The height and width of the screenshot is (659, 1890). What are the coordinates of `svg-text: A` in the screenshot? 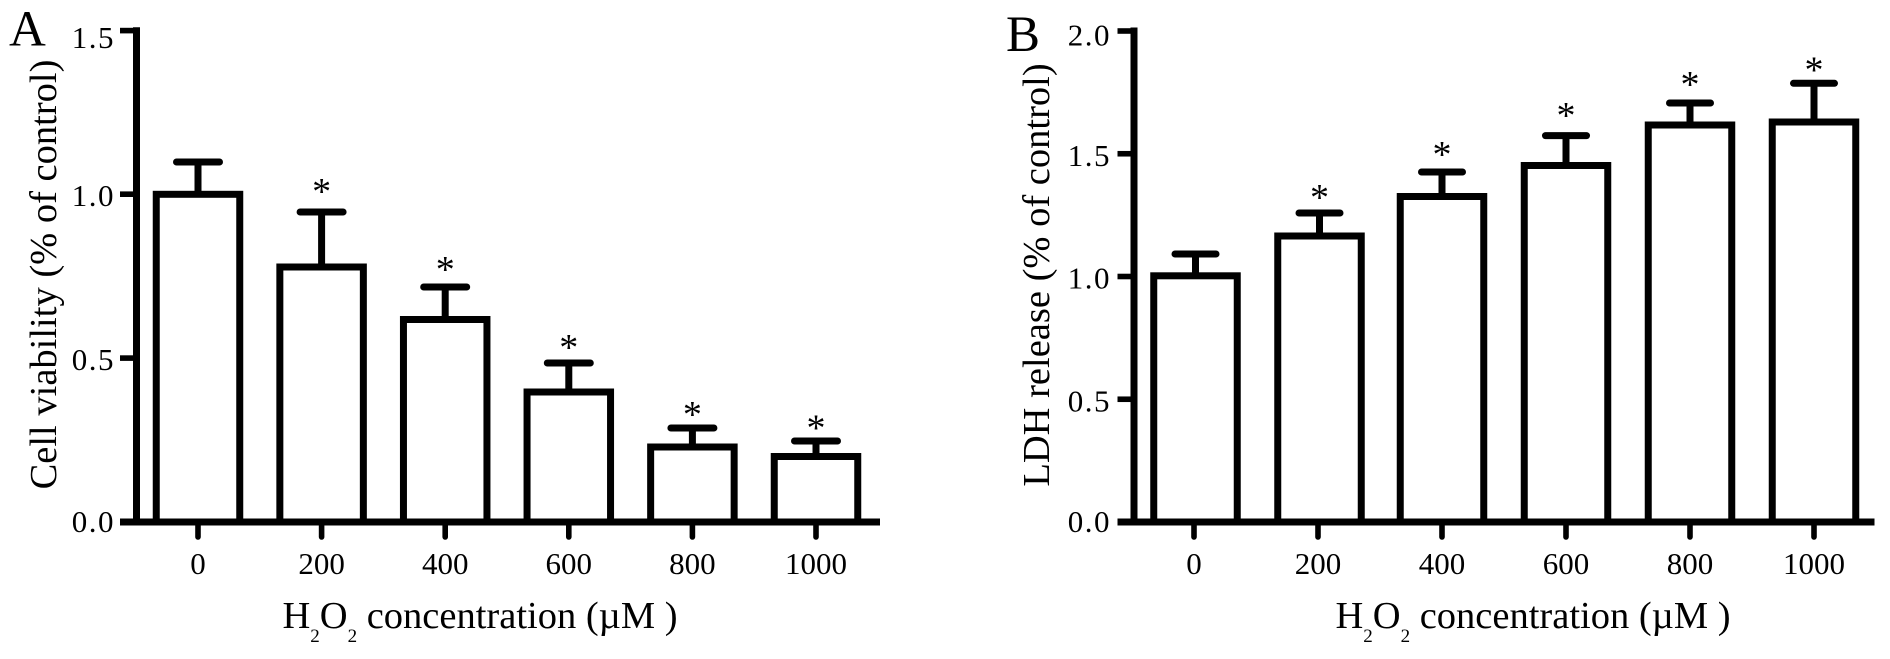 It's located at (27, 30).